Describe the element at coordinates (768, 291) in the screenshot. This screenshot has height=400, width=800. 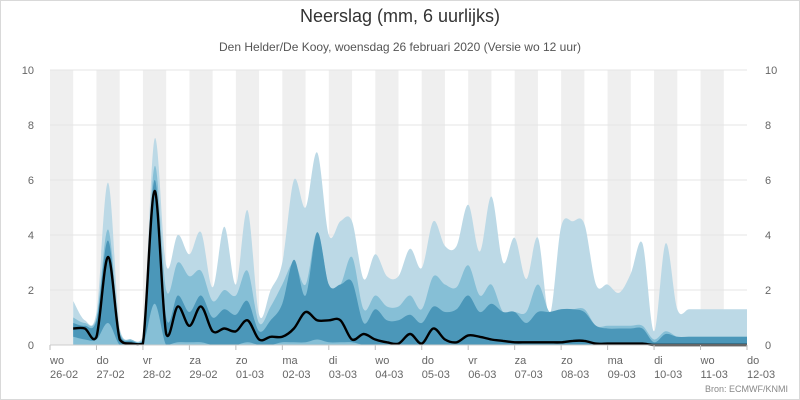
I see `y-tick-label-right: 2` at that location.